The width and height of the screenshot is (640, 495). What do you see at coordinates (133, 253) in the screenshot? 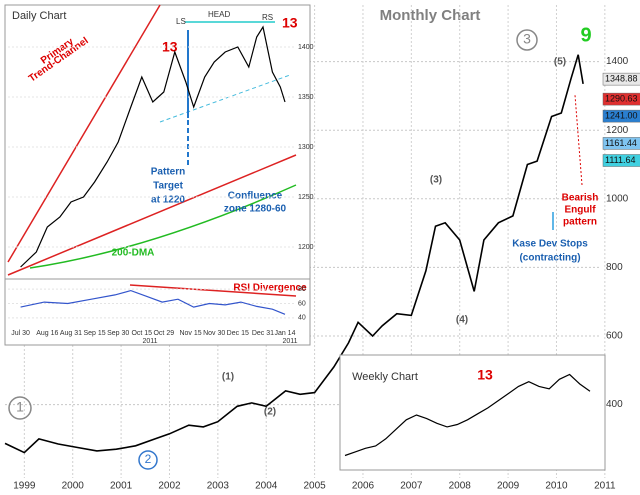
I see `annotation: 200-DMA` at bounding box center [133, 253].